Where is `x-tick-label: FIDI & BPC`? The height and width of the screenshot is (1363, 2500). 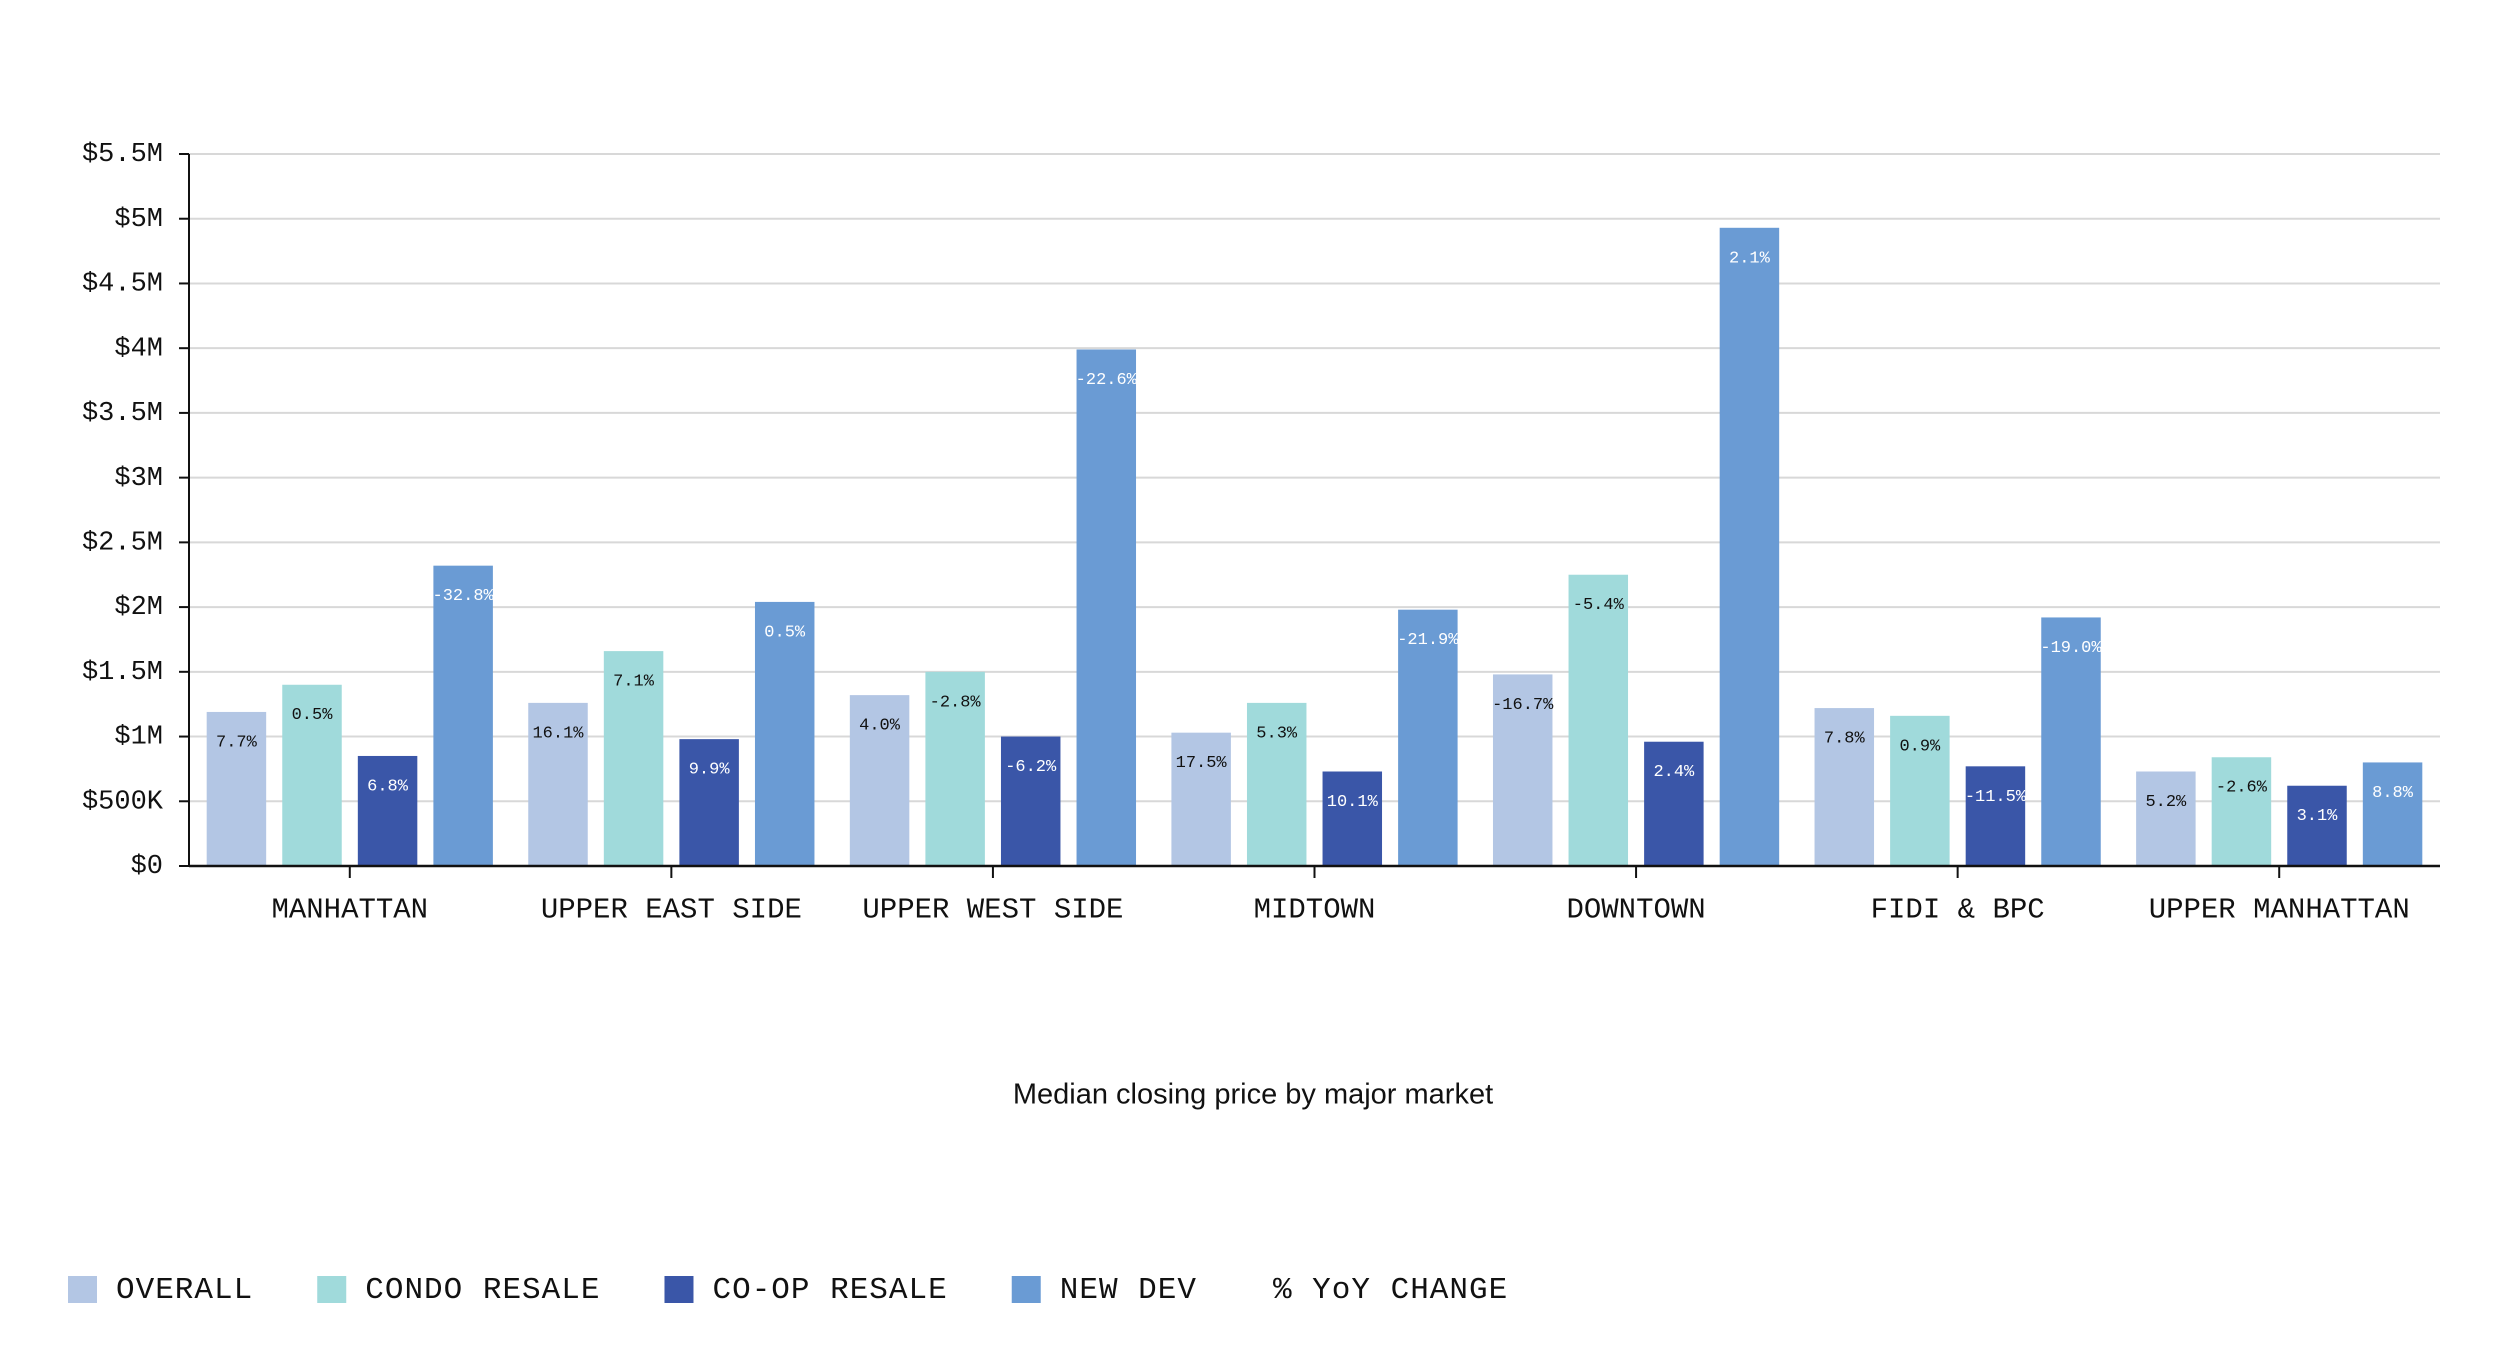
x-tick-label: FIDI & BPC is located at coordinates (1958, 910).